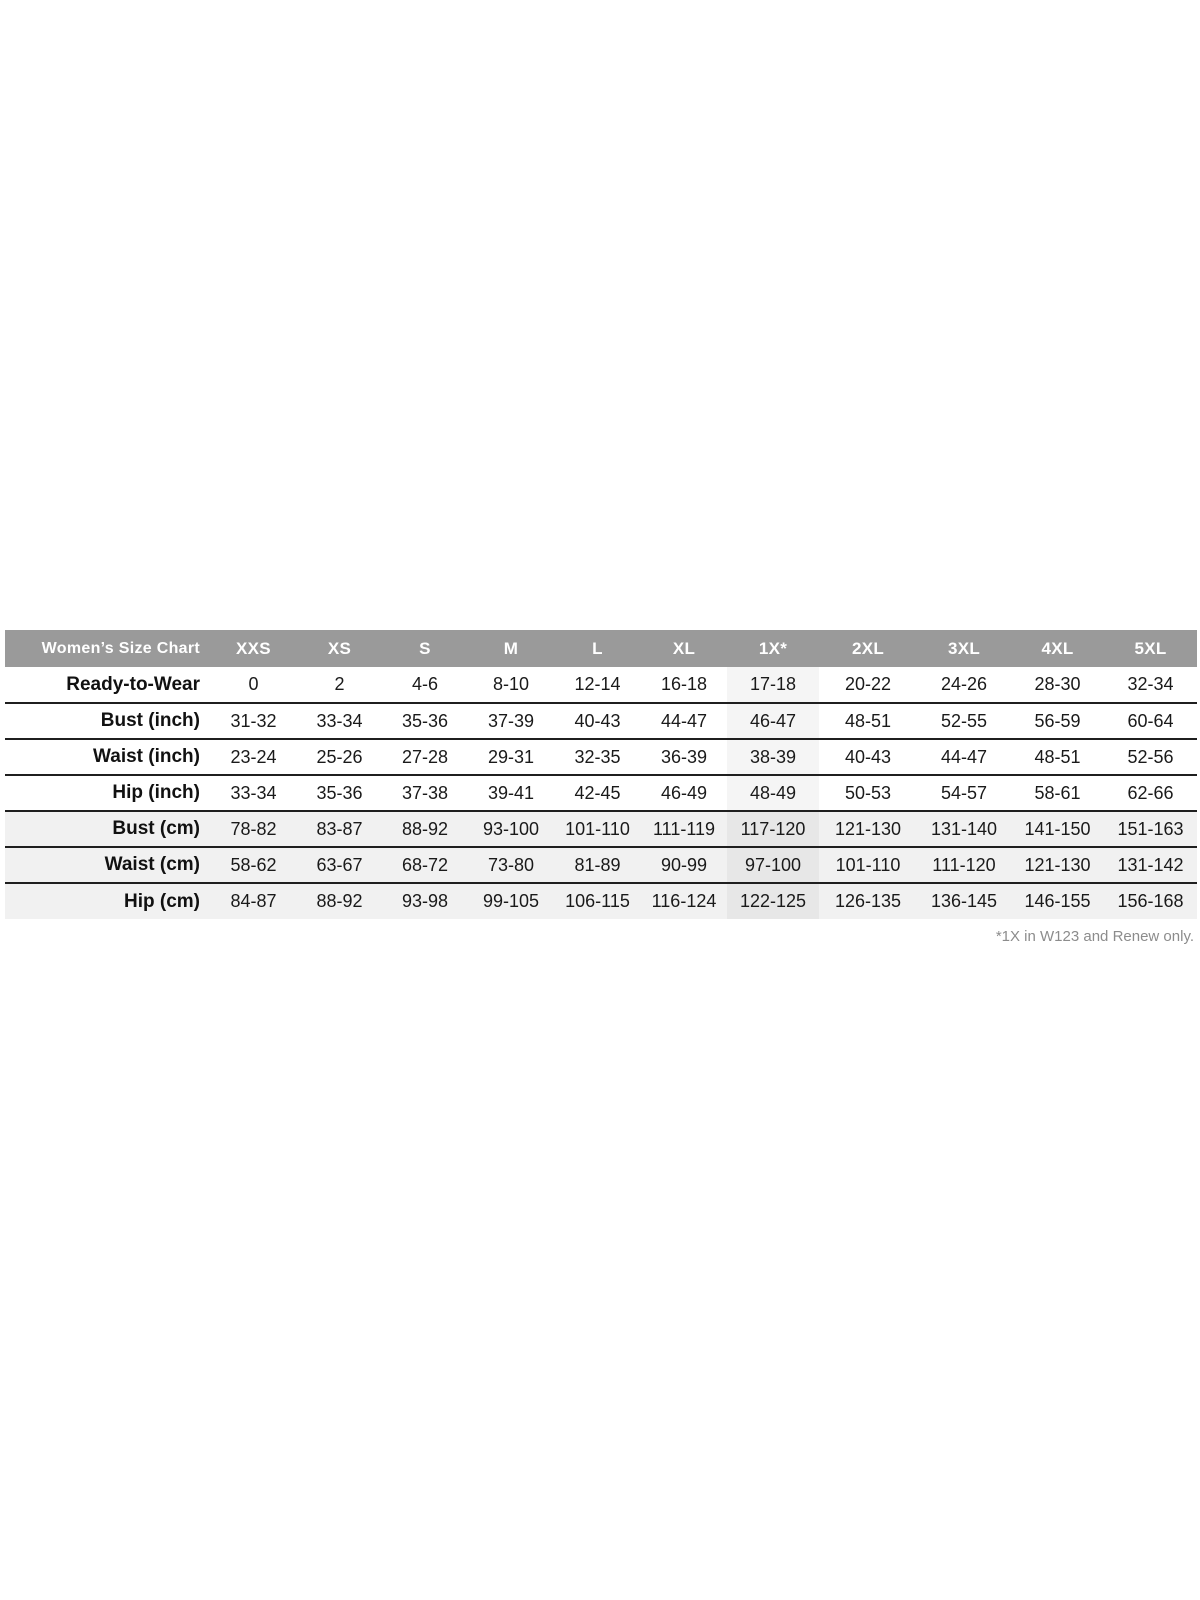 The image size is (1200, 1600). Describe the element at coordinates (511, 720) in the screenshot. I see `size-value-cell: 37-39` at that location.